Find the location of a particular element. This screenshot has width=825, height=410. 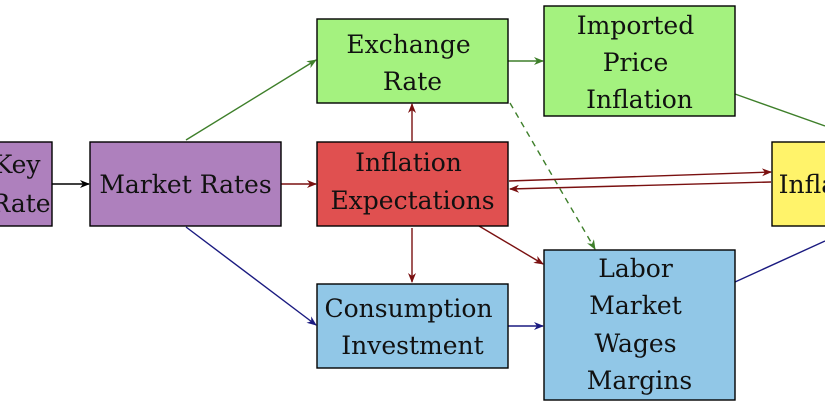

edge-labor-market-to-inflation is located at coordinates (779, 261).